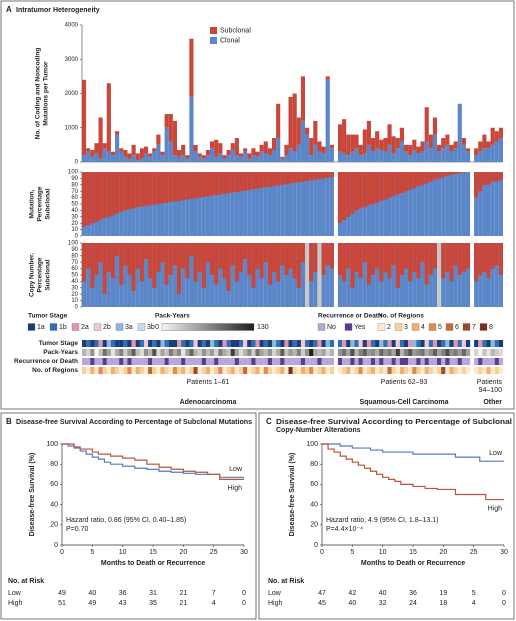  Describe the element at coordinates (401, 316) in the screenshot. I see `legend-title: No. of Regions` at that location.